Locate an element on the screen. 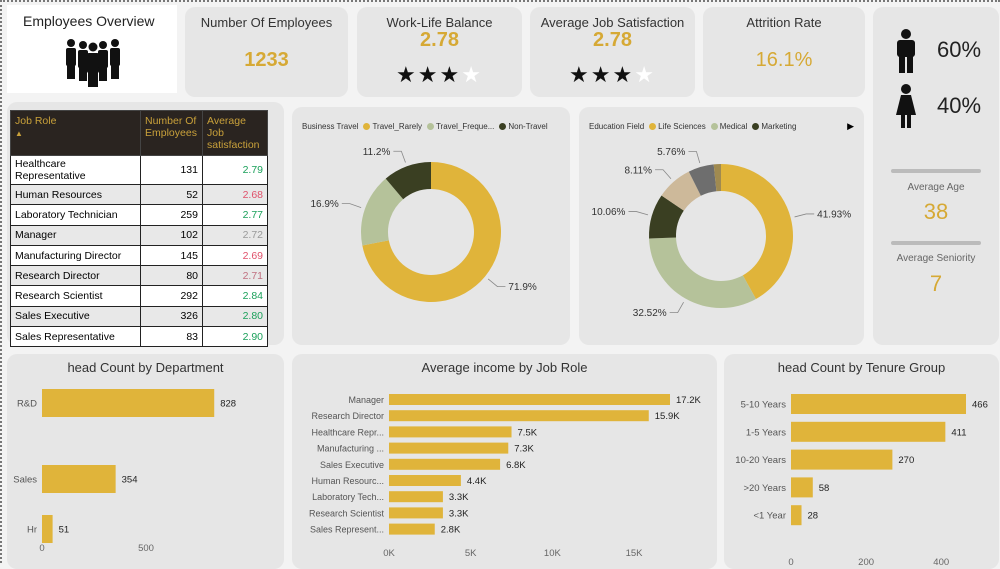  table-row: Manager 102 2.72 is located at coordinates (139, 235).